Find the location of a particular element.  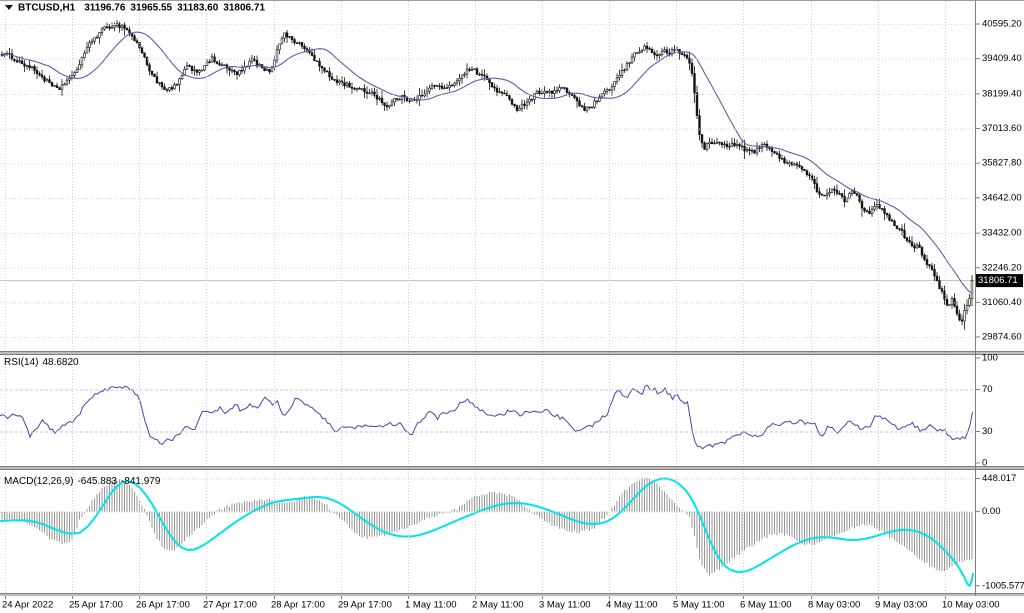

current-price-tag-text: 31806.71 is located at coordinates (998, 280).